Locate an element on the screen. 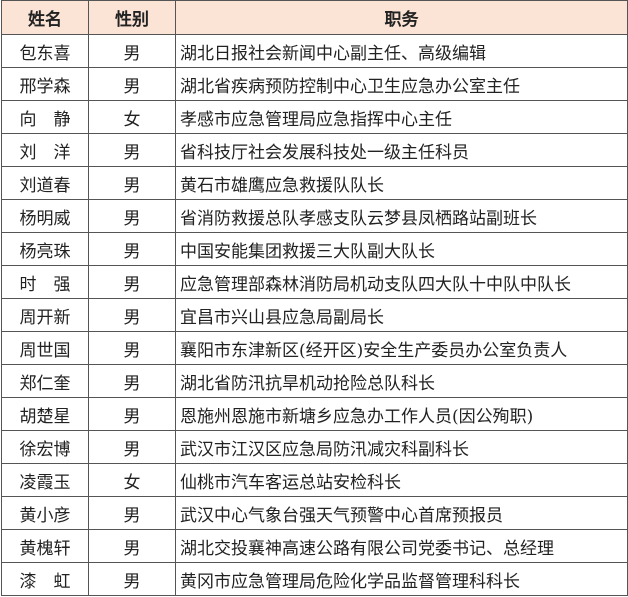  name-cell: 徐宏博 is located at coordinates (45, 447).